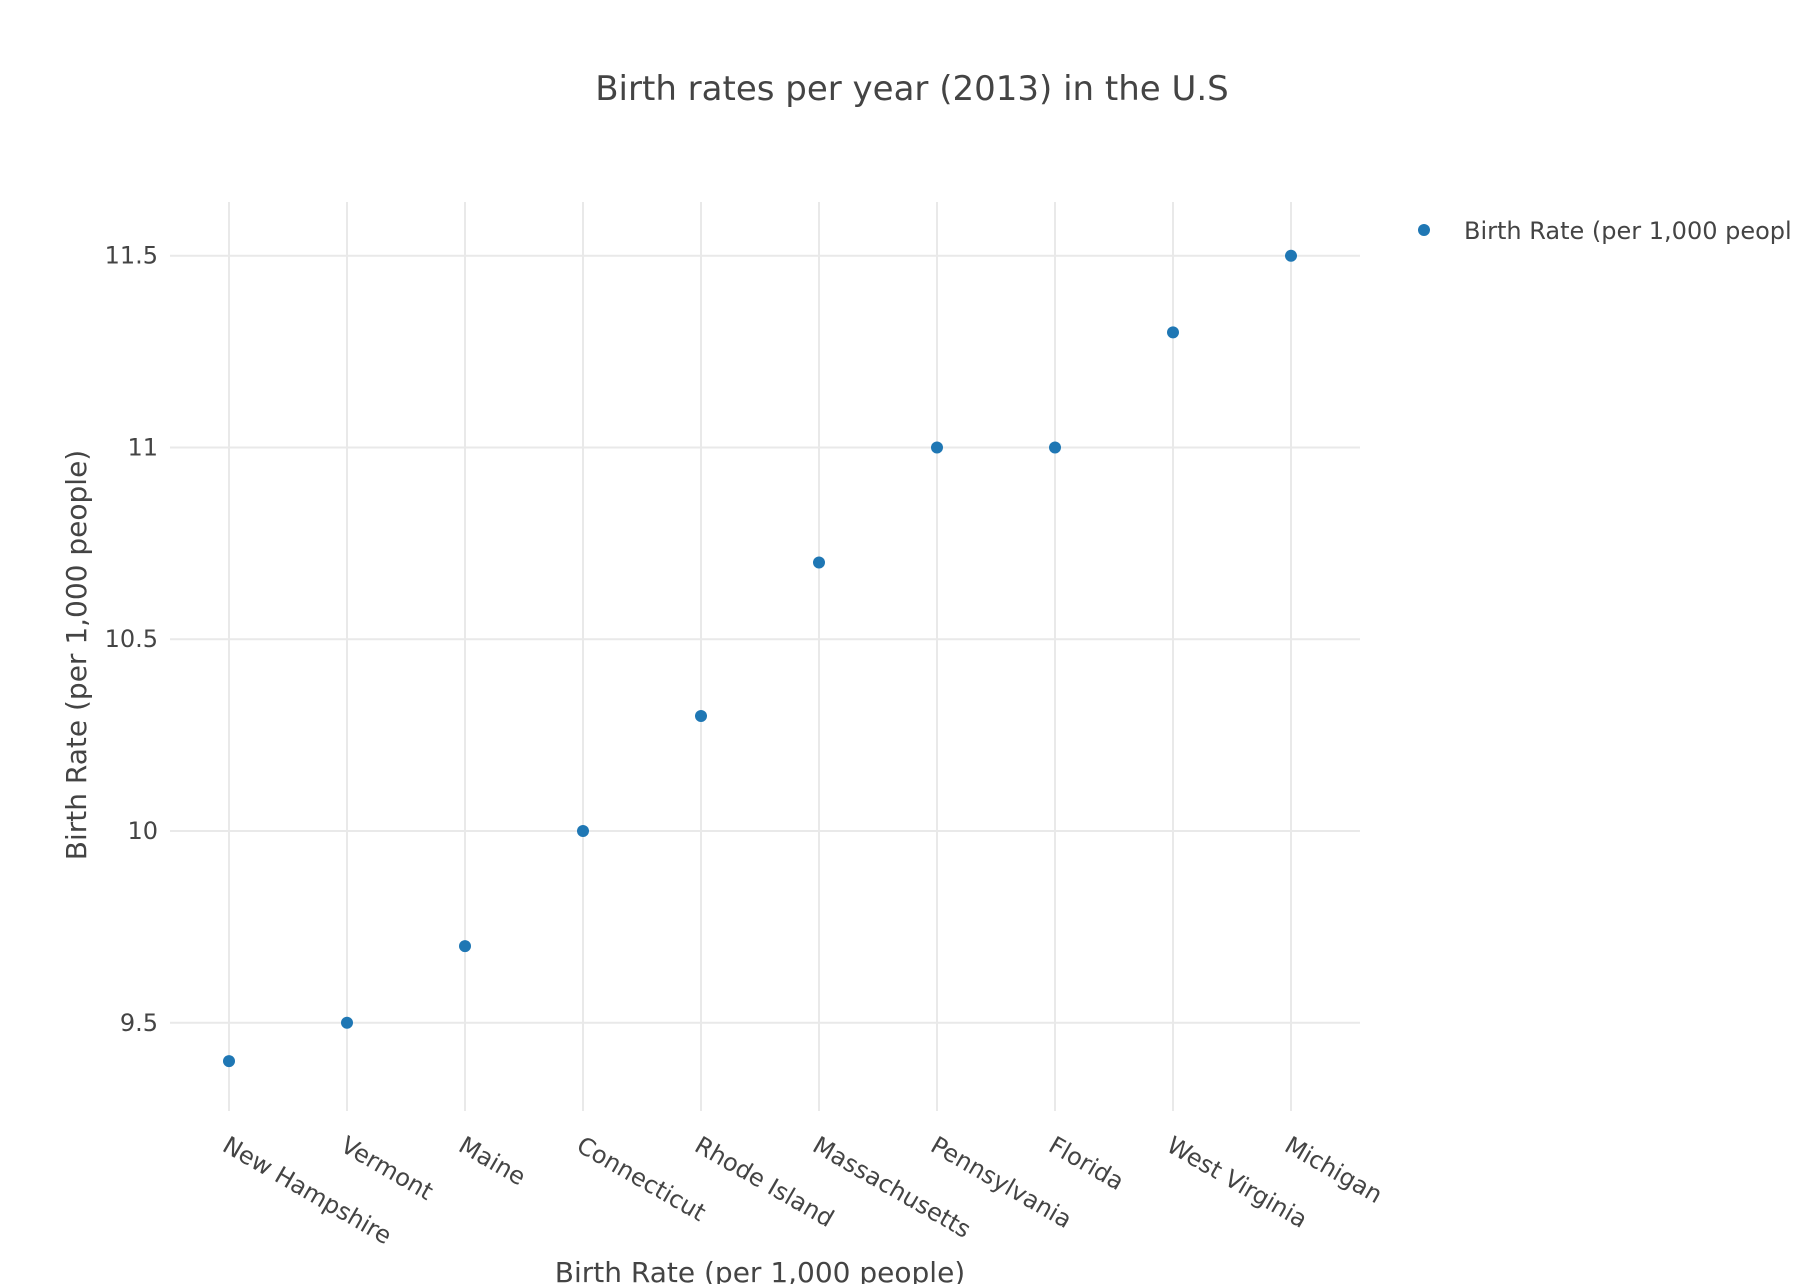 The width and height of the screenshot is (1810, 1284). I want to click on x-tick-label: Connecticut, so click(641, 1179).